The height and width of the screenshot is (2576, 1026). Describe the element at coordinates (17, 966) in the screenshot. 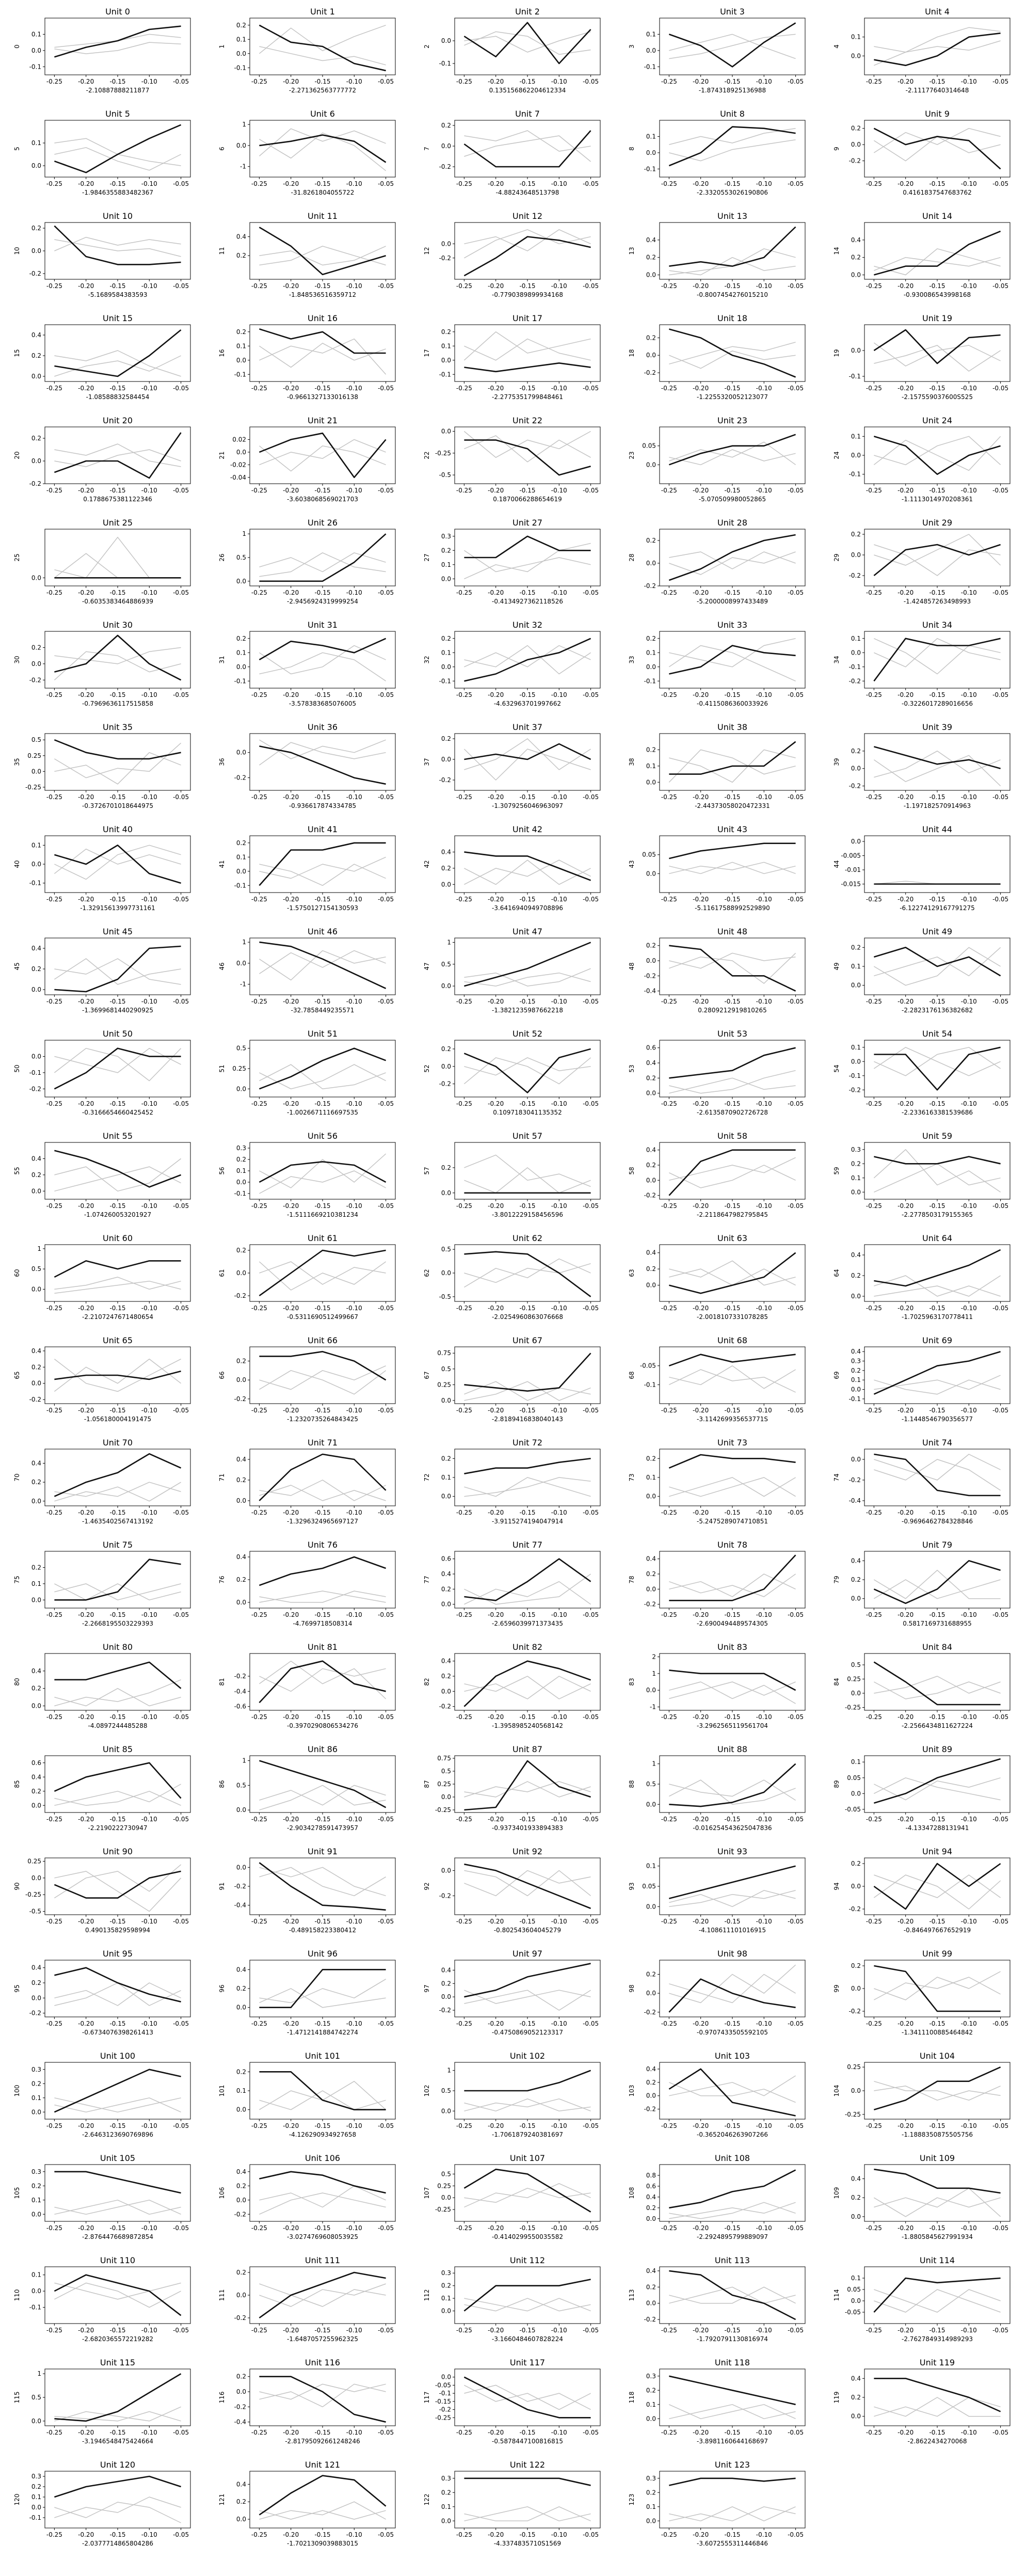

I see `y-axis-label: 45` at that location.